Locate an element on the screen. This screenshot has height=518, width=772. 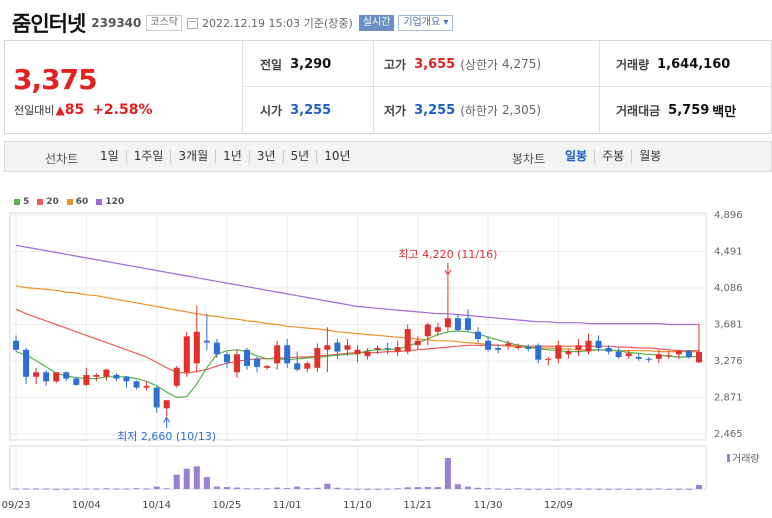
current-price: 3,375 is located at coordinates (55, 79).